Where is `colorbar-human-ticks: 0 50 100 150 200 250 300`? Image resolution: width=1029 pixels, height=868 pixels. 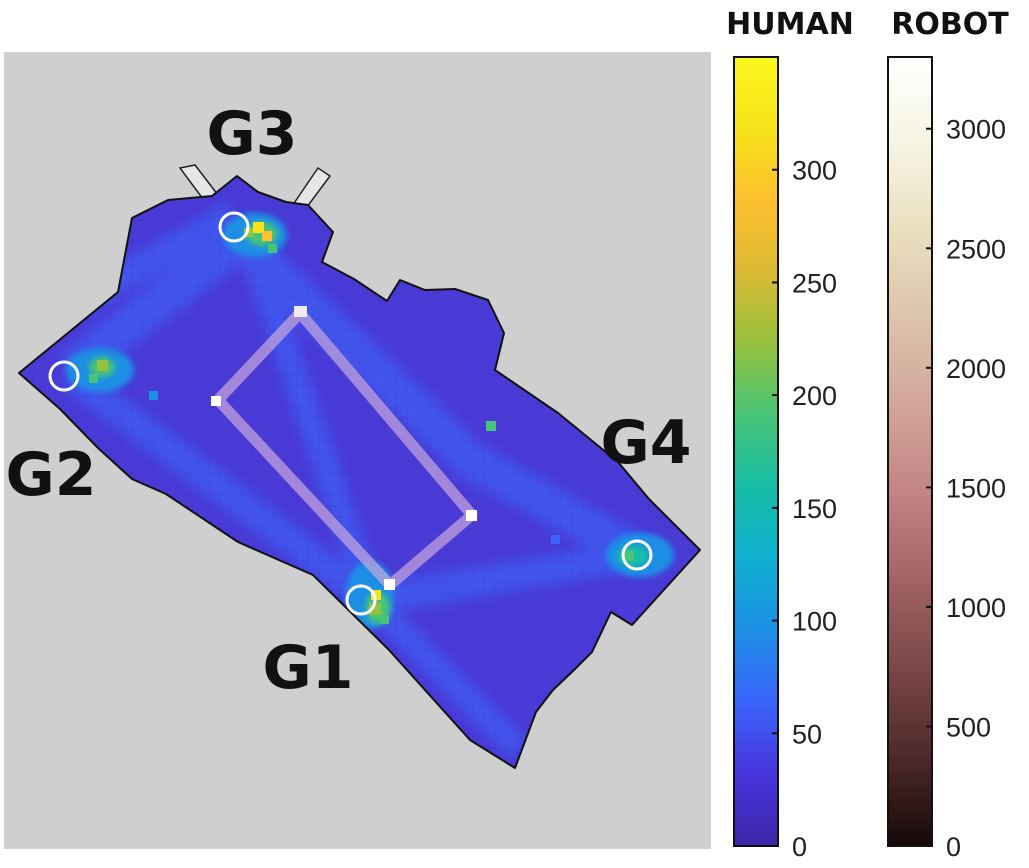
colorbar-human-ticks: 0 50 100 150 200 250 300 is located at coordinates (804, 509).